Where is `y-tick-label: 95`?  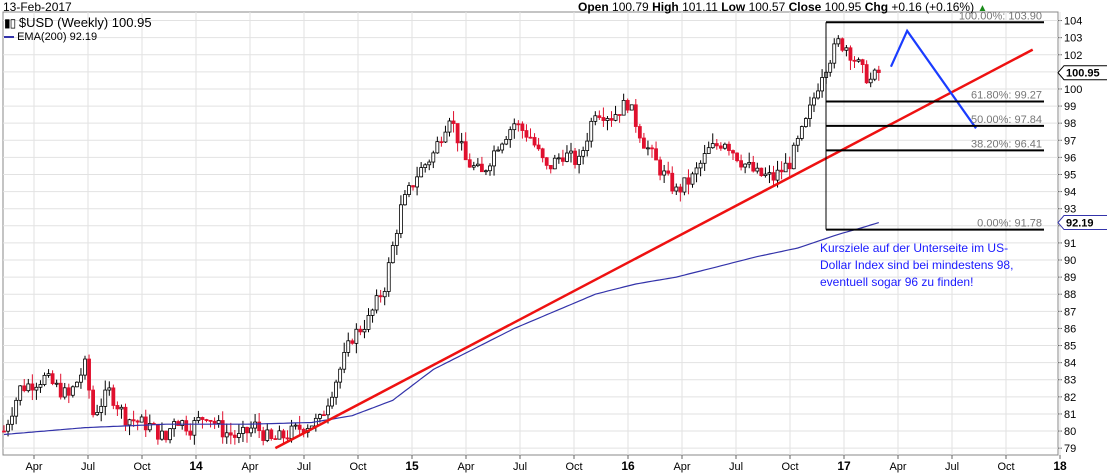
y-tick-label: 95 is located at coordinates (1070, 175).